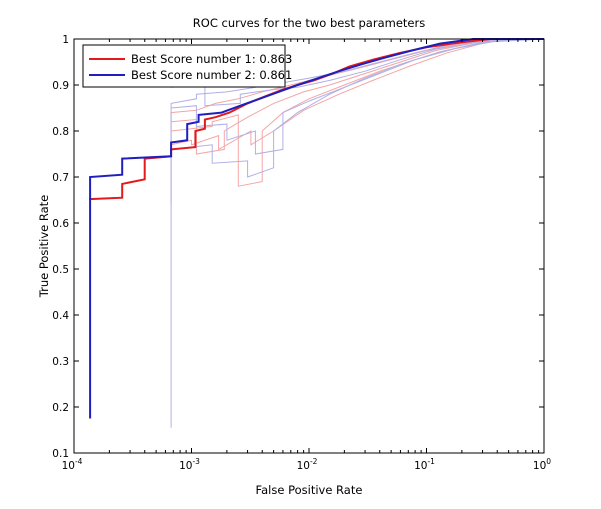 This screenshot has height=509, width=601. What do you see at coordinates (307, 464) in the screenshot?
I see `x-tick-label: 10⁻²` at bounding box center [307, 464].